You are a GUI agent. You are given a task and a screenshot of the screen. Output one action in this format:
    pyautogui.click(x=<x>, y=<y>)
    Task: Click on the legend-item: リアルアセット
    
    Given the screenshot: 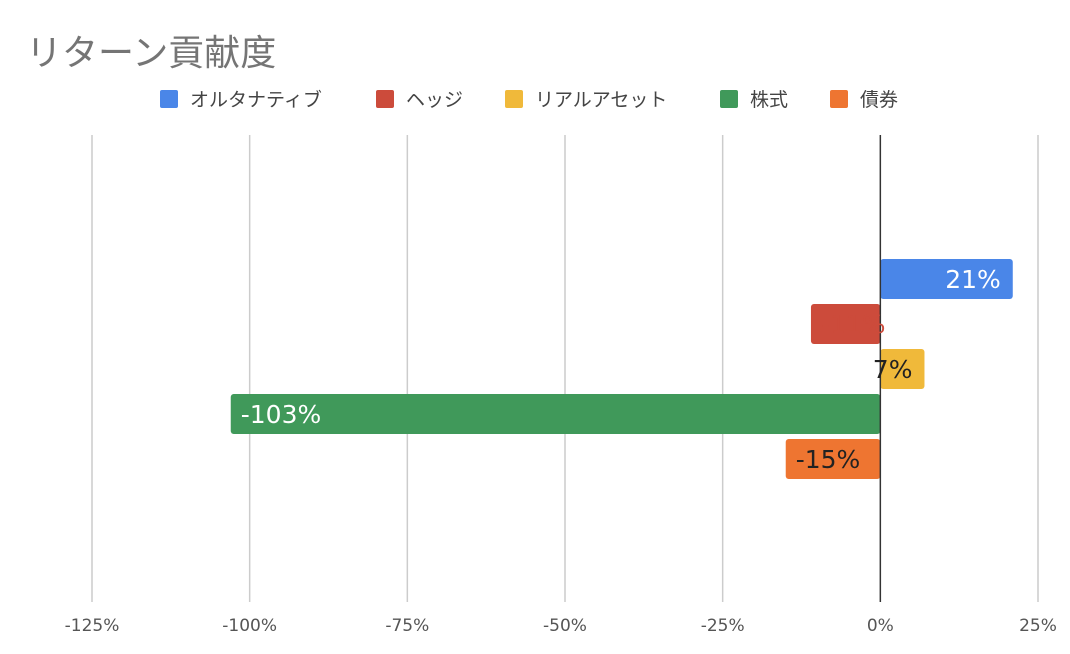 What is the action you would take?
    pyautogui.click(x=586, y=100)
    